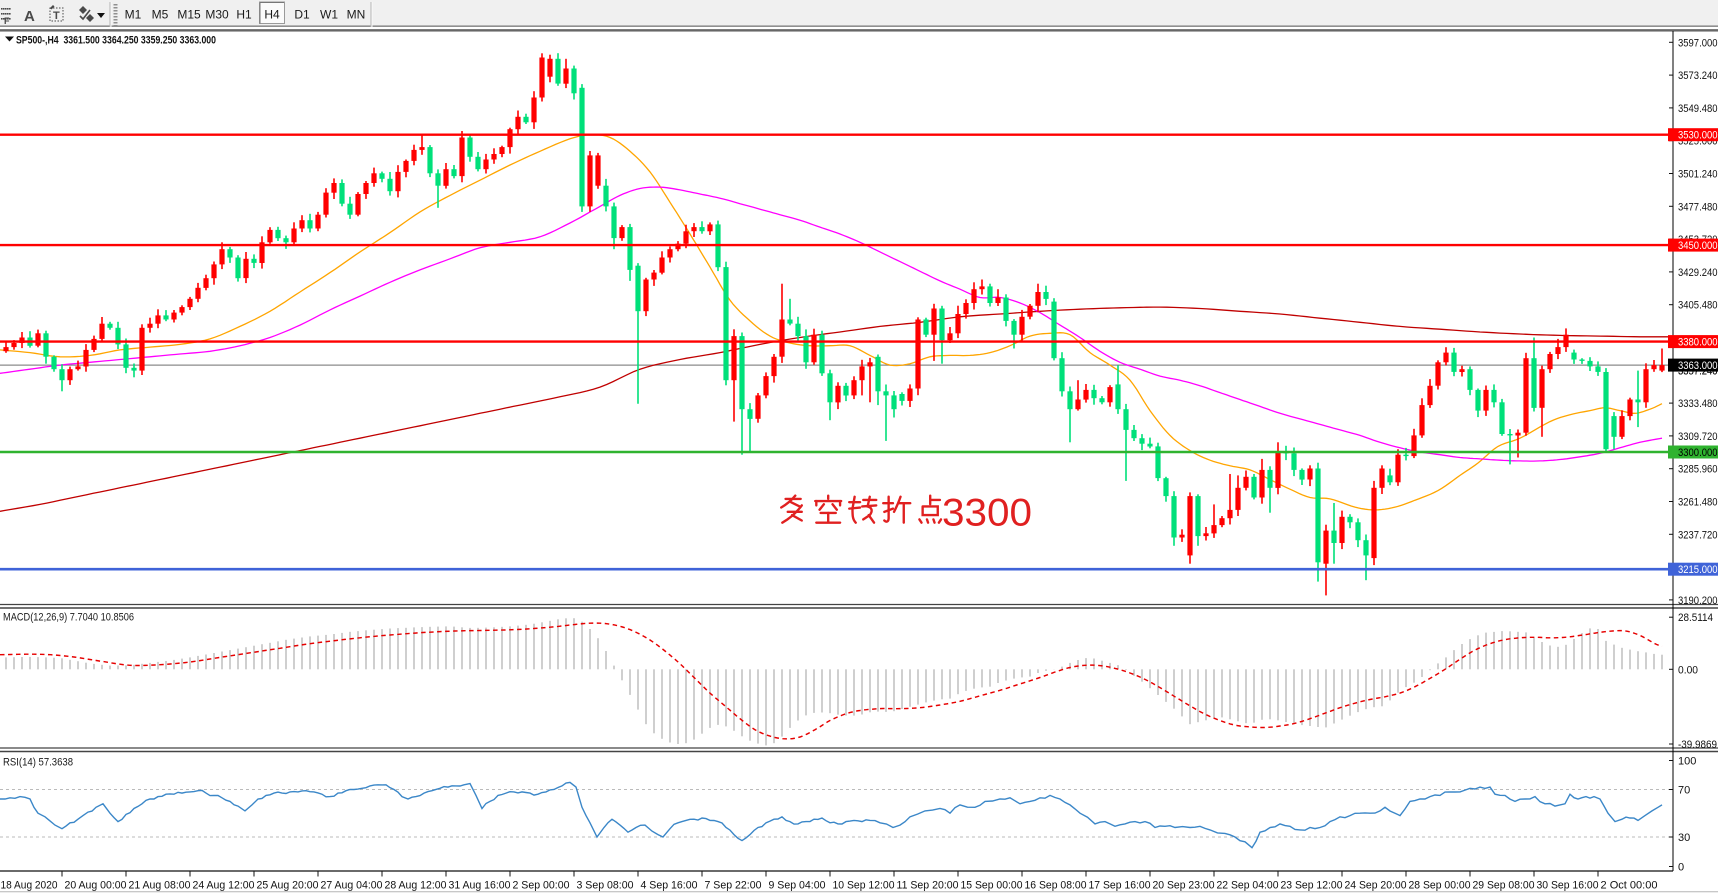 The image size is (1718, 893). Describe the element at coordinates (992, 886) in the screenshot. I see `svg-text: 15 Sep 00:00` at that location.